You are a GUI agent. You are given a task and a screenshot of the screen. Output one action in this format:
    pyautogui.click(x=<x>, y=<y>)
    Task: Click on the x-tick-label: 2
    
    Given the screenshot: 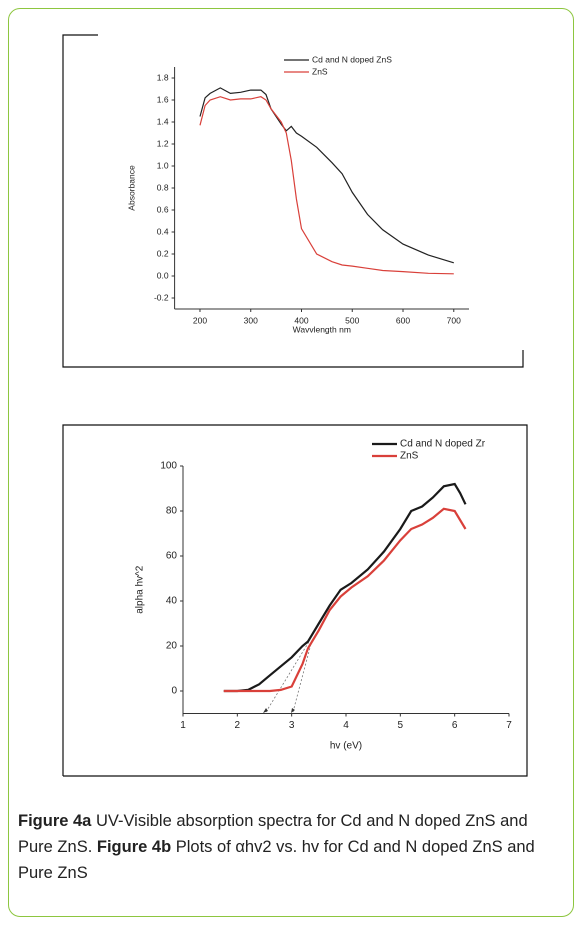 What is the action you would take?
    pyautogui.click(x=238, y=725)
    